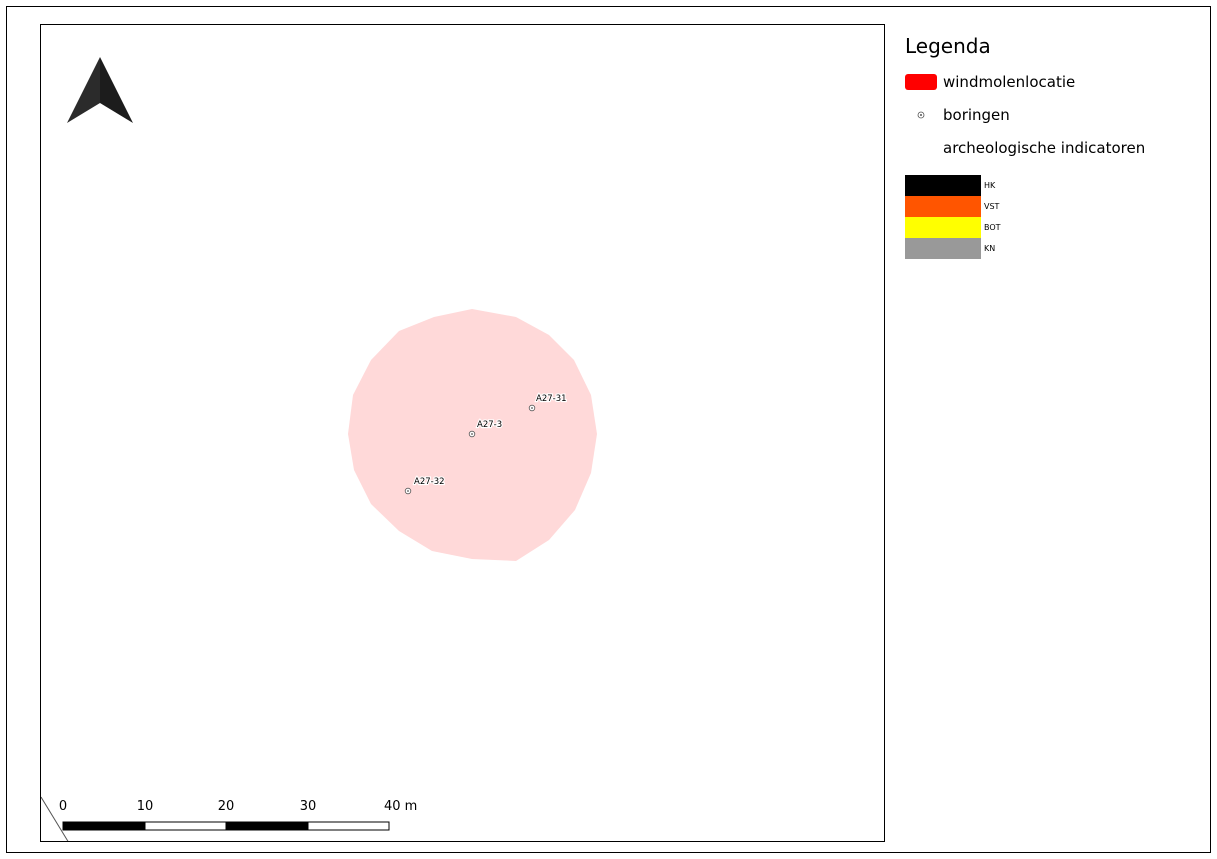 The image size is (1217, 859). I want to click on boring-icon, so click(921, 115).